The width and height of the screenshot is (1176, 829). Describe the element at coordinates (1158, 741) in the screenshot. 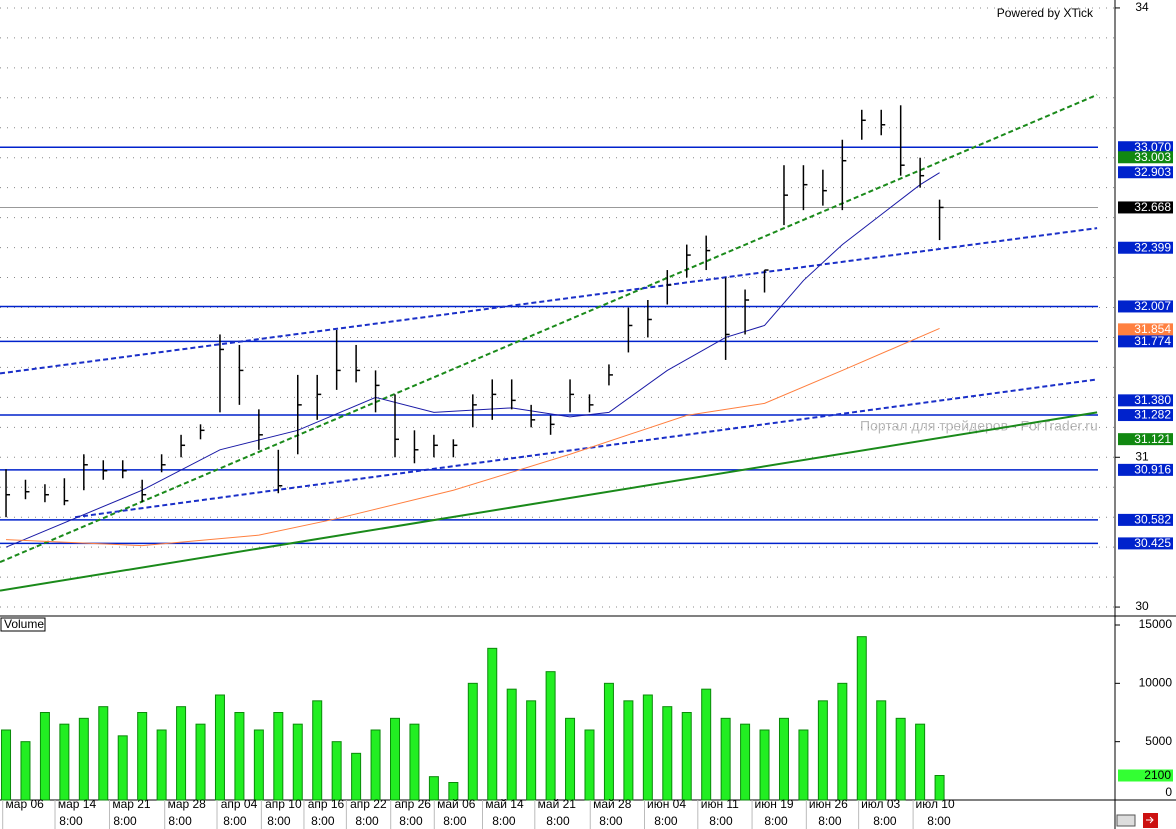

I see `volume-tick-label: 5000` at that location.